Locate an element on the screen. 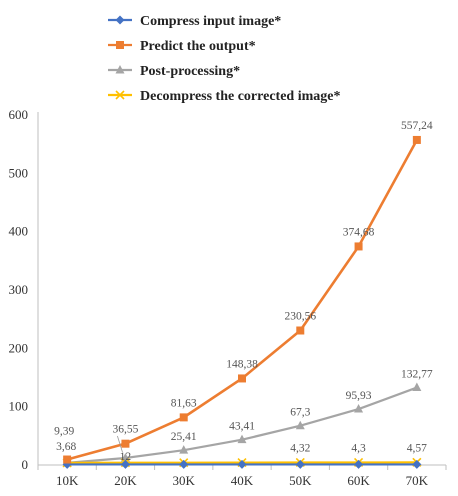 The image size is (458, 496). data-label: 230,56 is located at coordinates (300, 317).